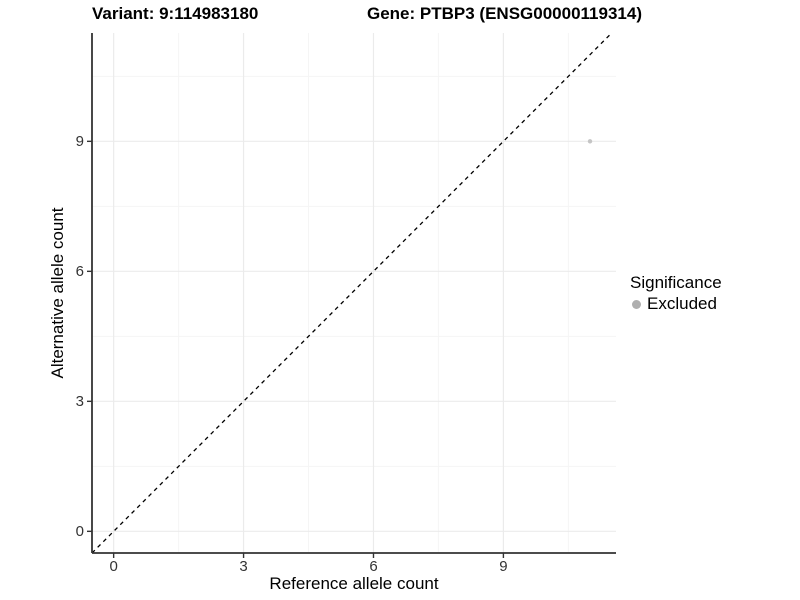 This screenshot has height=600, width=800. Describe the element at coordinates (676, 282) in the screenshot. I see `legend-title: Significance` at that location.